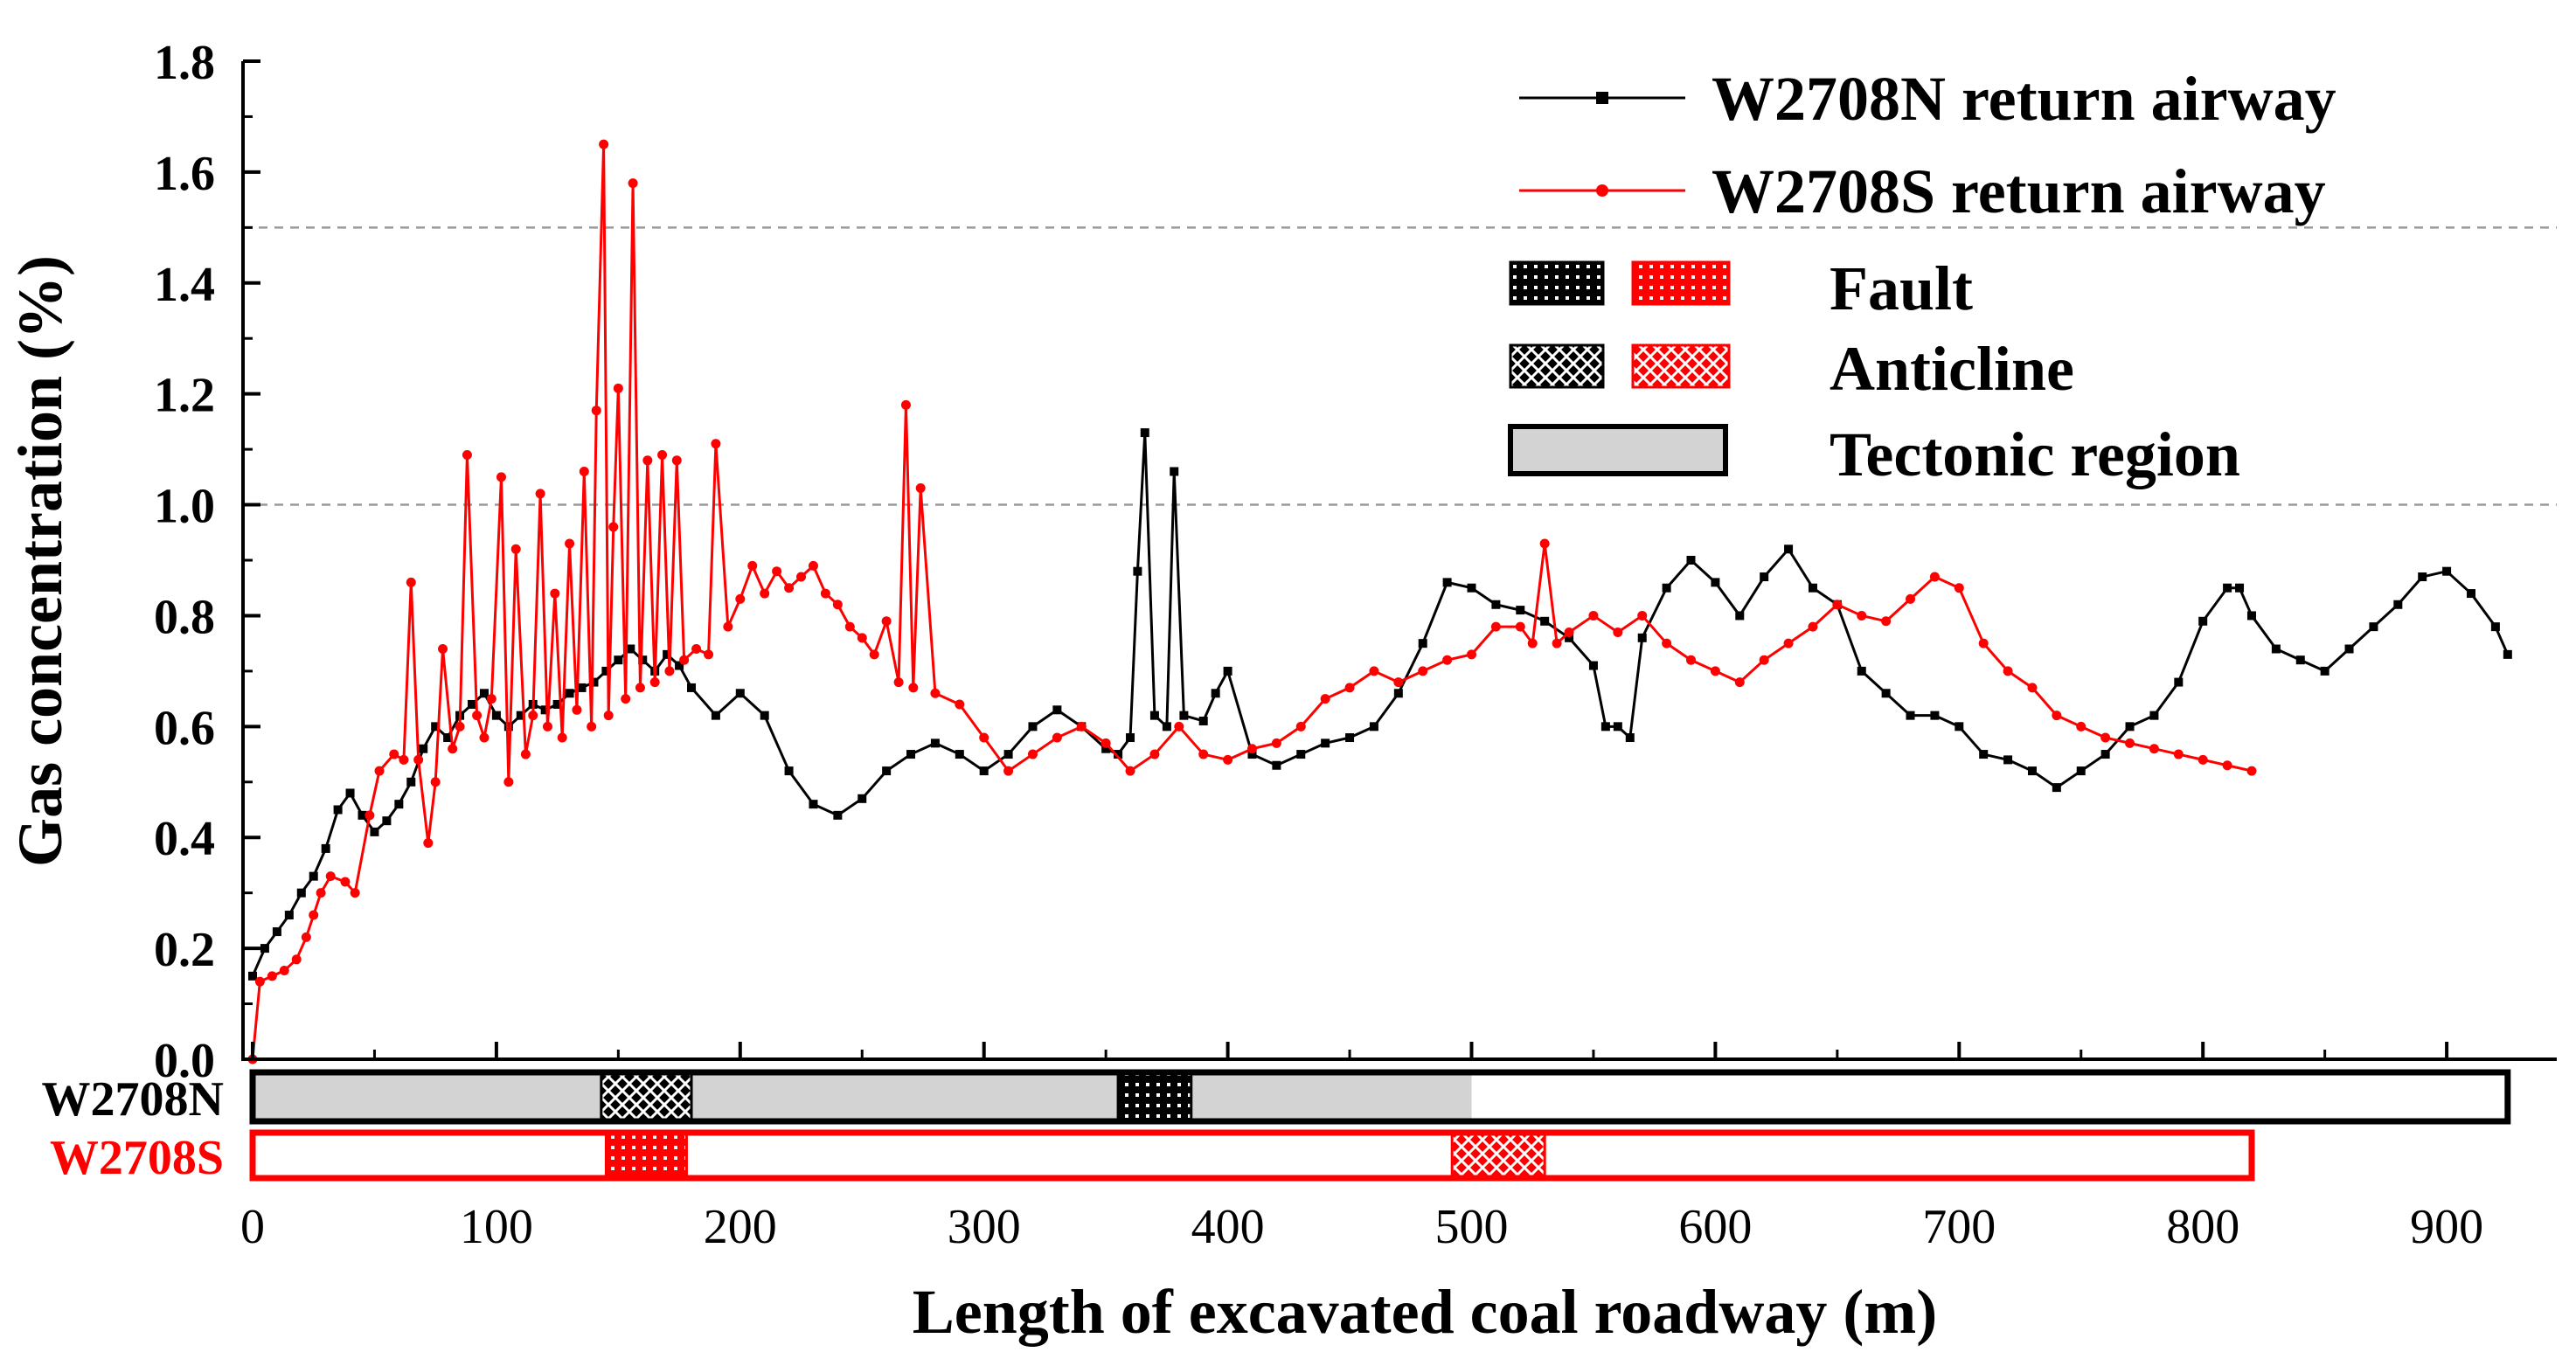  Describe the element at coordinates (1228, 1227) in the screenshot. I see `x-tick-label: 400` at that location.